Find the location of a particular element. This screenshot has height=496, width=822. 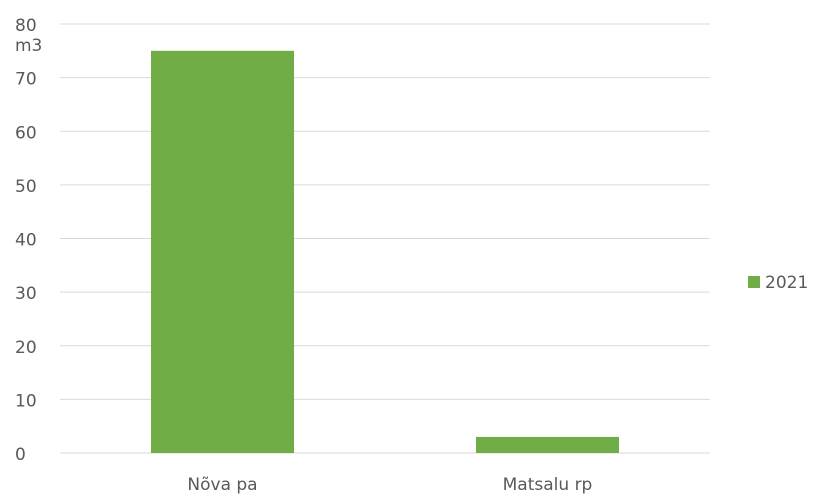

x-tick-label: Matsalu rp is located at coordinates (548, 485).